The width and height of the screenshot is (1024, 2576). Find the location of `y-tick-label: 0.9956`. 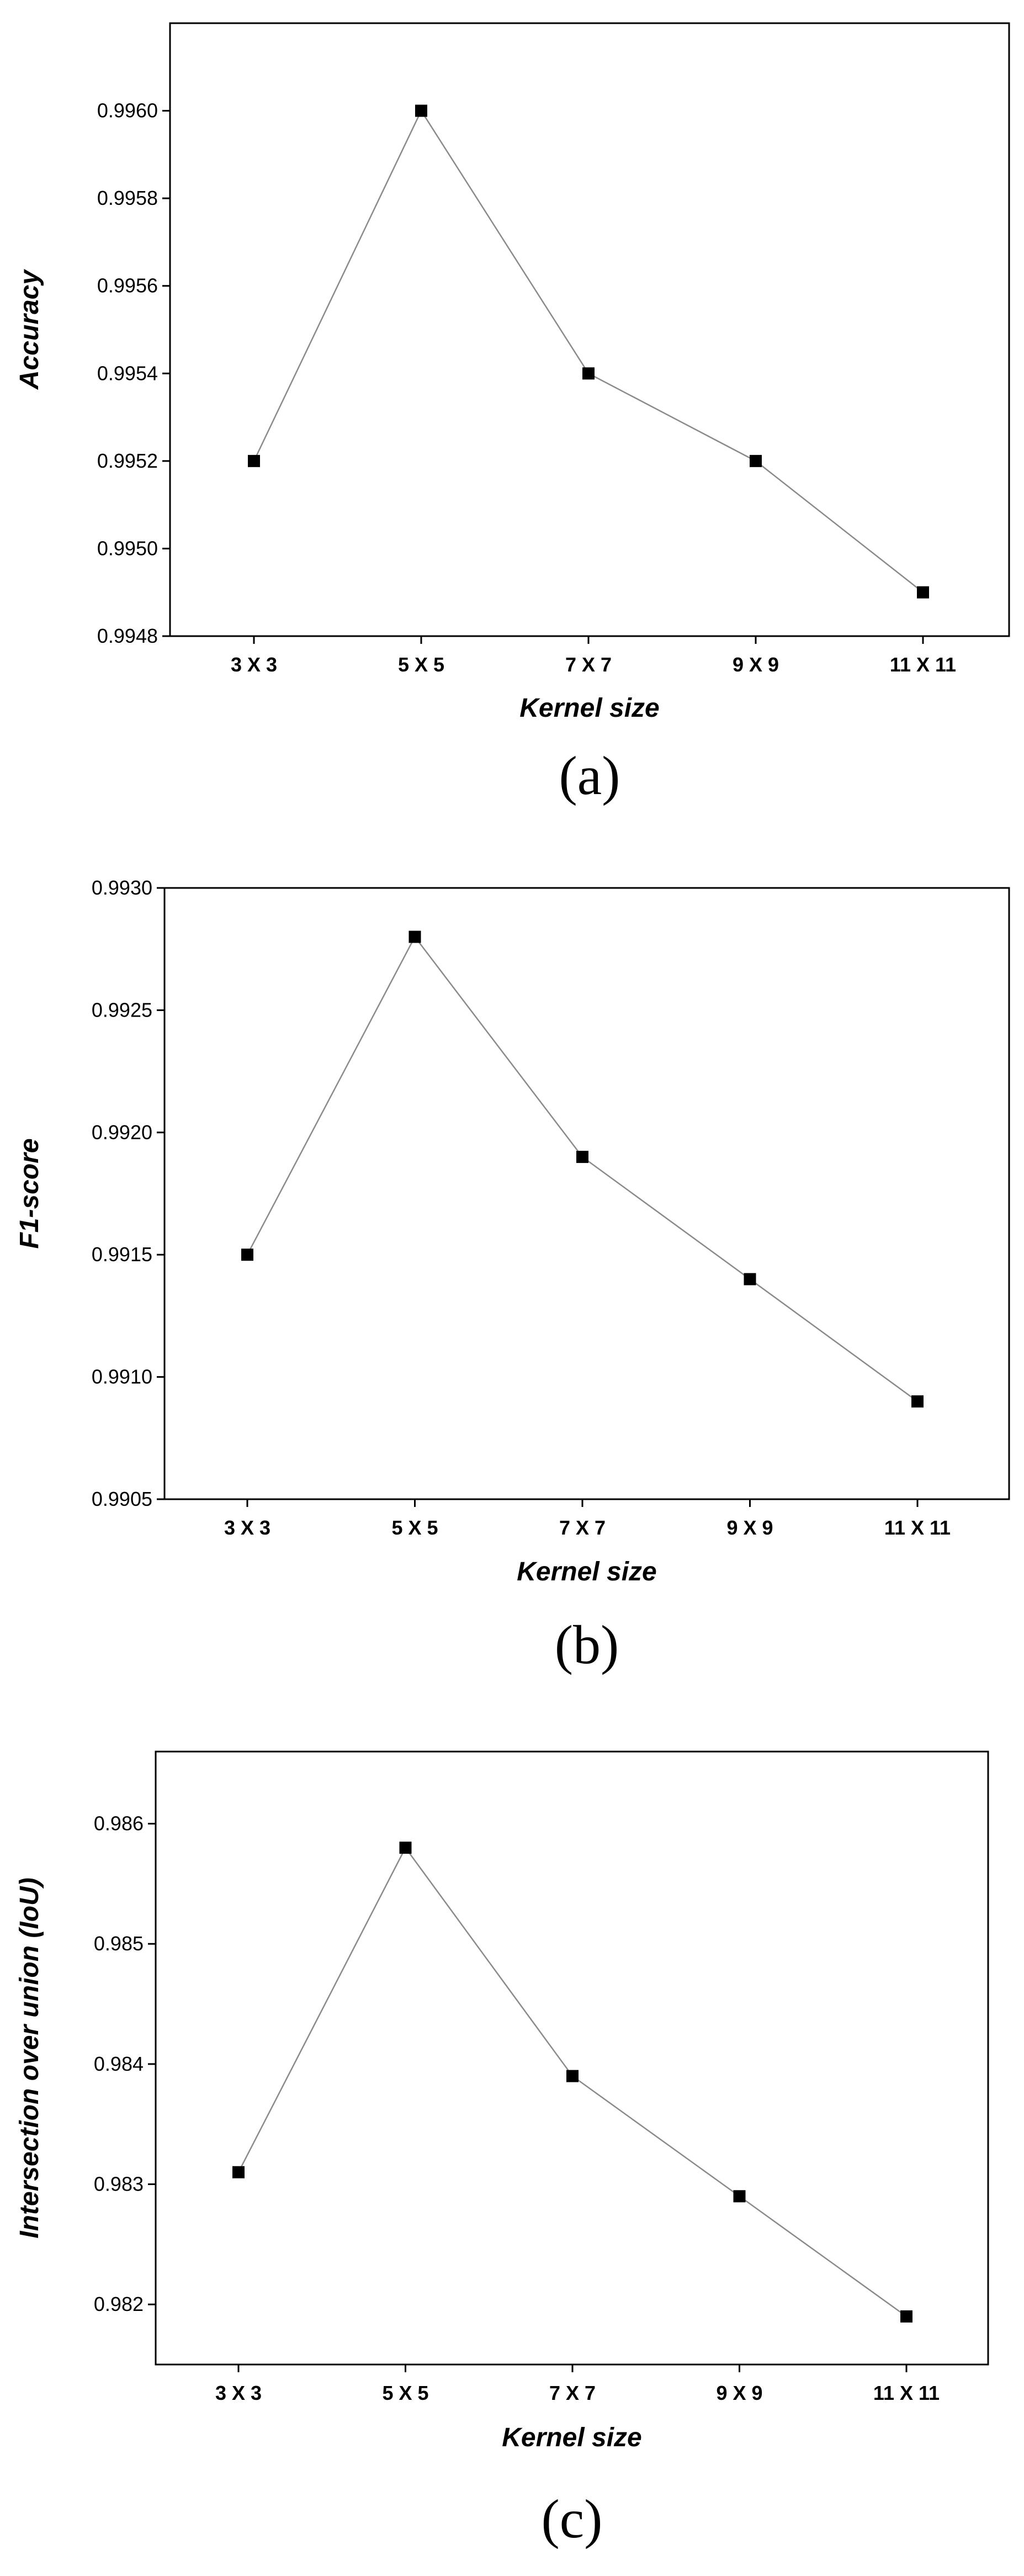

y-tick-label: 0.9956 is located at coordinates (128, 285).